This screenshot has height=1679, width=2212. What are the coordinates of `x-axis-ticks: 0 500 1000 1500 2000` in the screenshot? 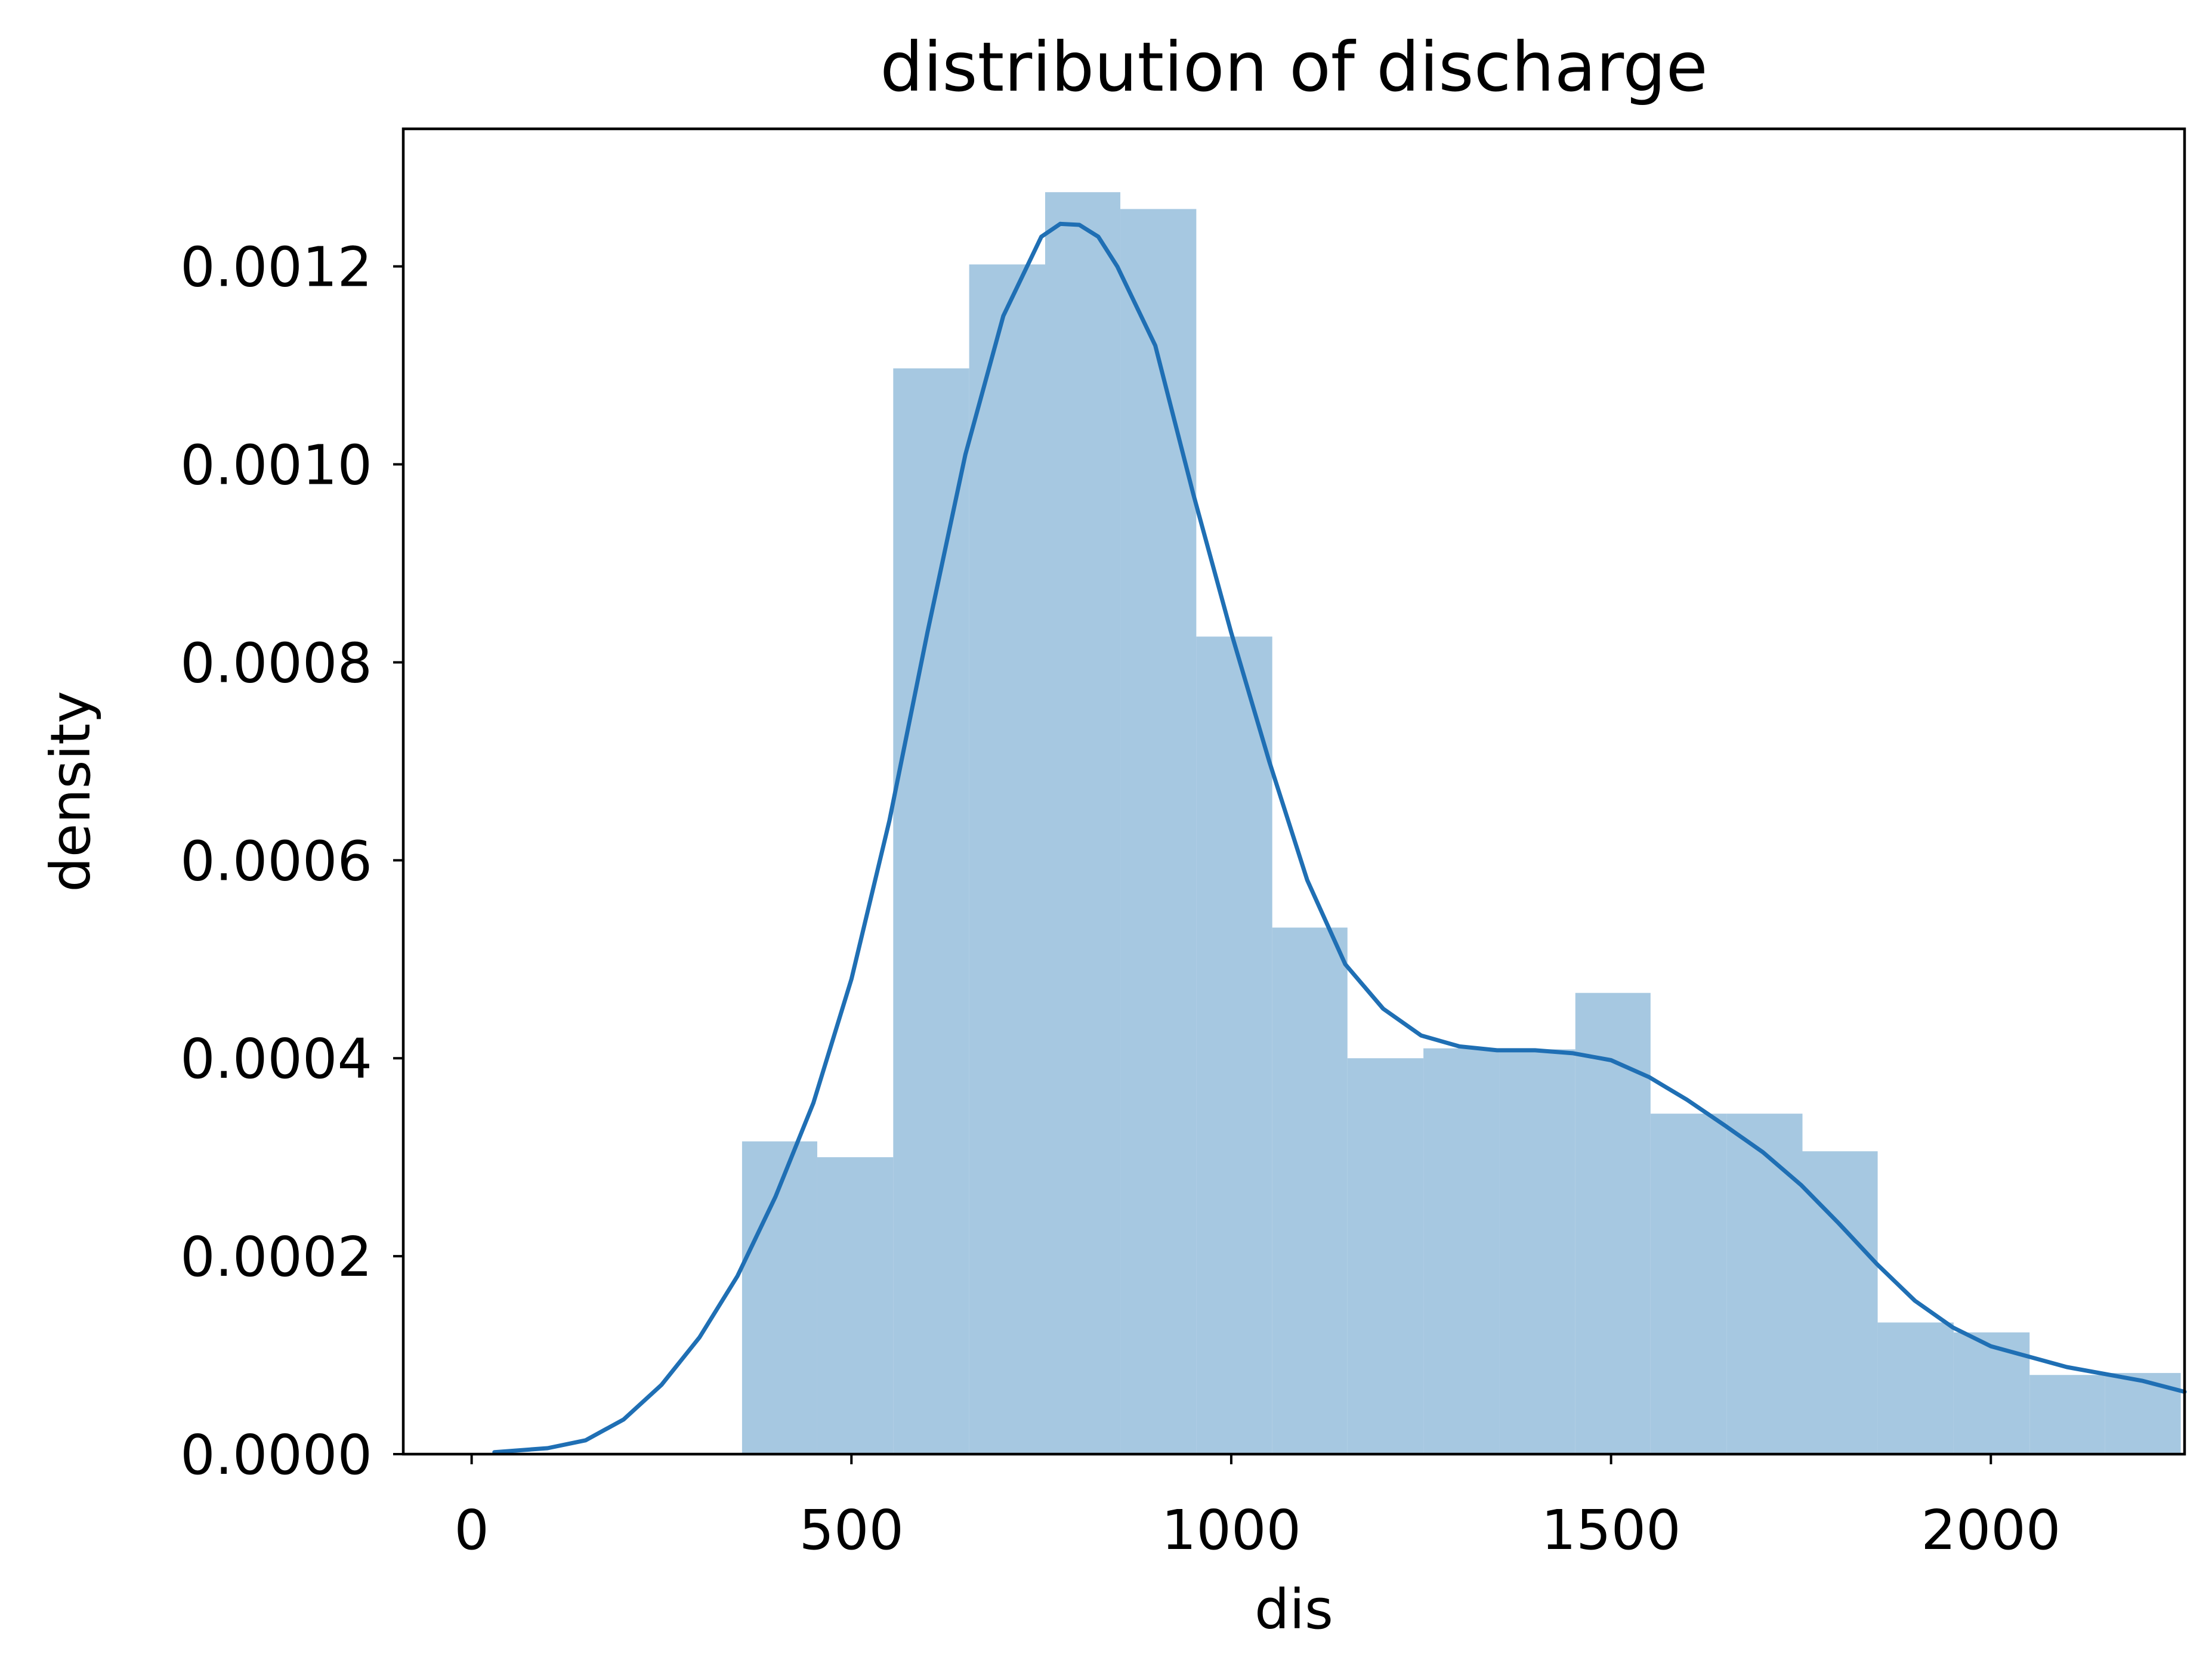 It's located at (1257, 1508).